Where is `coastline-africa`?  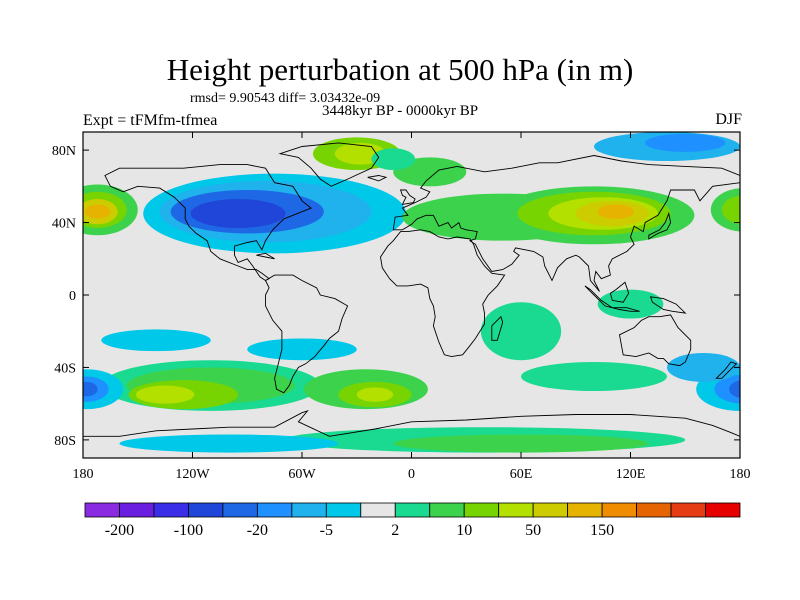 coastline-africa is located at coordinates (443, 293).